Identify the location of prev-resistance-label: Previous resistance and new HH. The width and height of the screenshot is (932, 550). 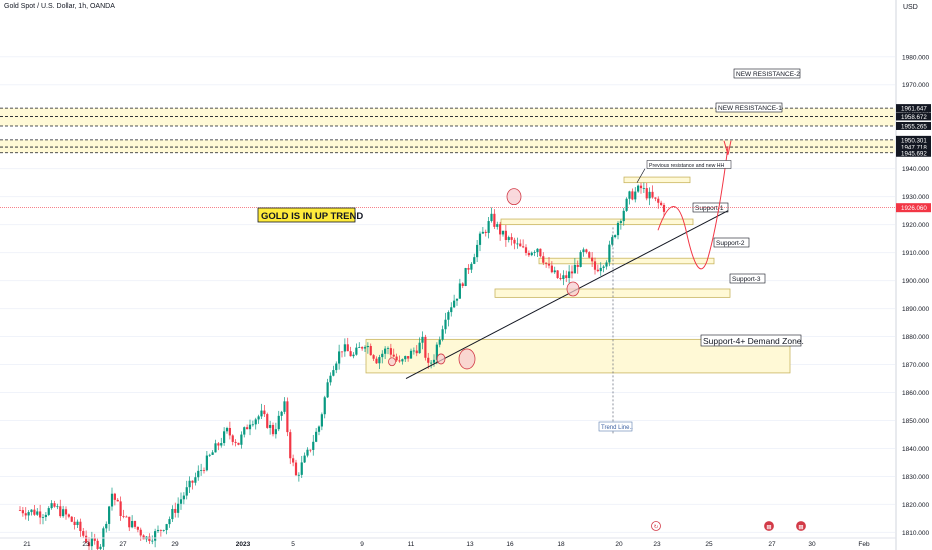
(687, 166).